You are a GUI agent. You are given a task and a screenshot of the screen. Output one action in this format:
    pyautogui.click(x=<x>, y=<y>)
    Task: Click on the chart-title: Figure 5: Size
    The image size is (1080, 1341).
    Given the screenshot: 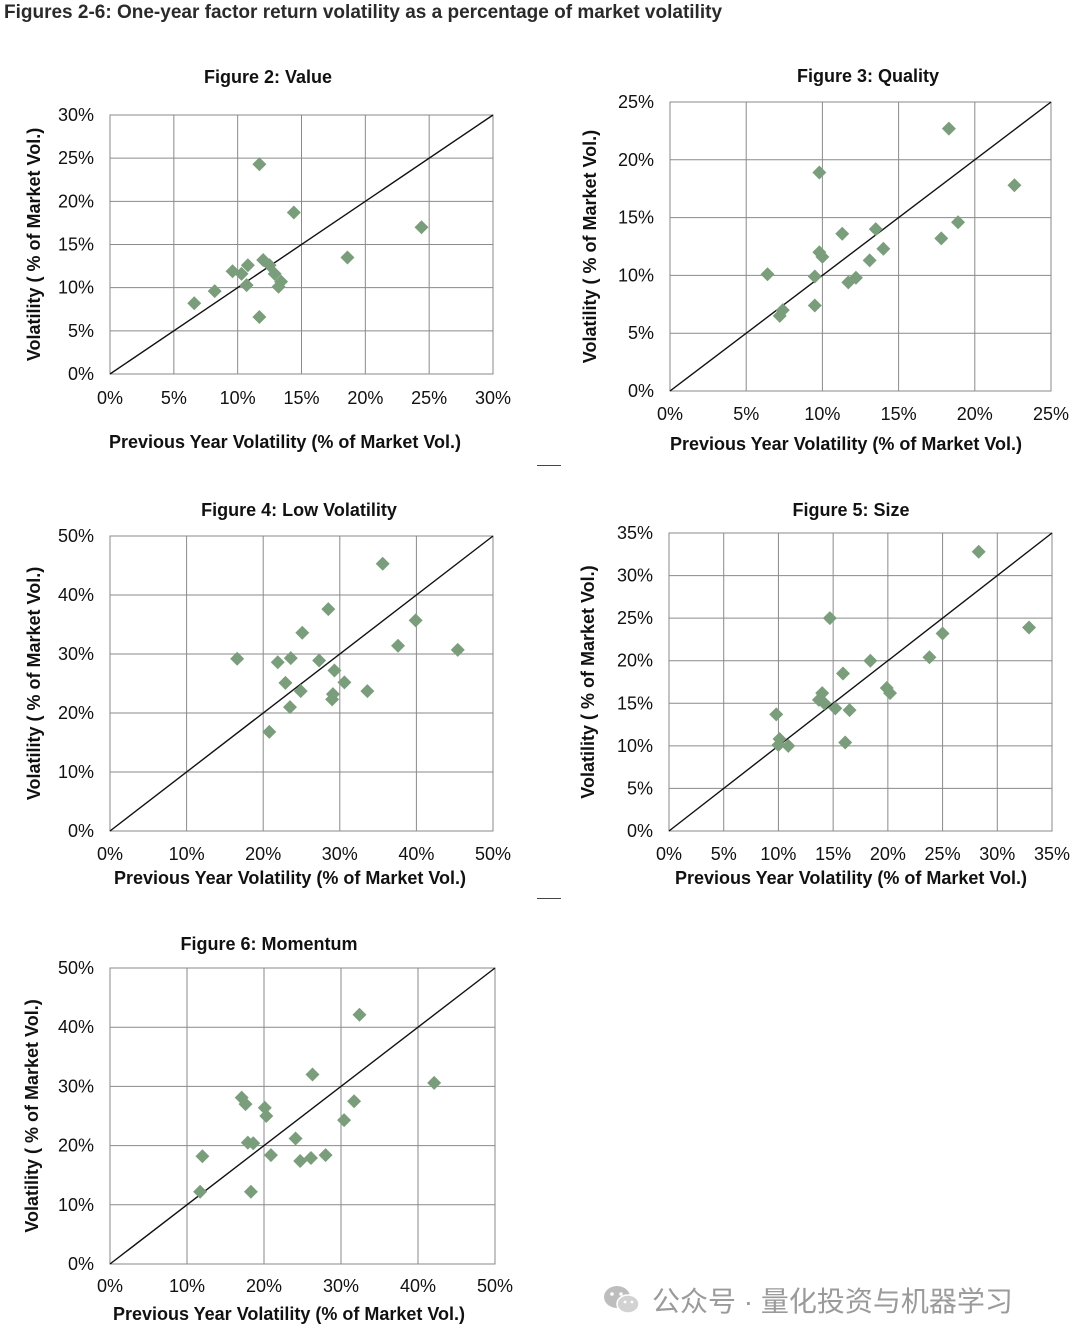 What is the action you would take?
    pyautogui.click(x=850, y=510)
    